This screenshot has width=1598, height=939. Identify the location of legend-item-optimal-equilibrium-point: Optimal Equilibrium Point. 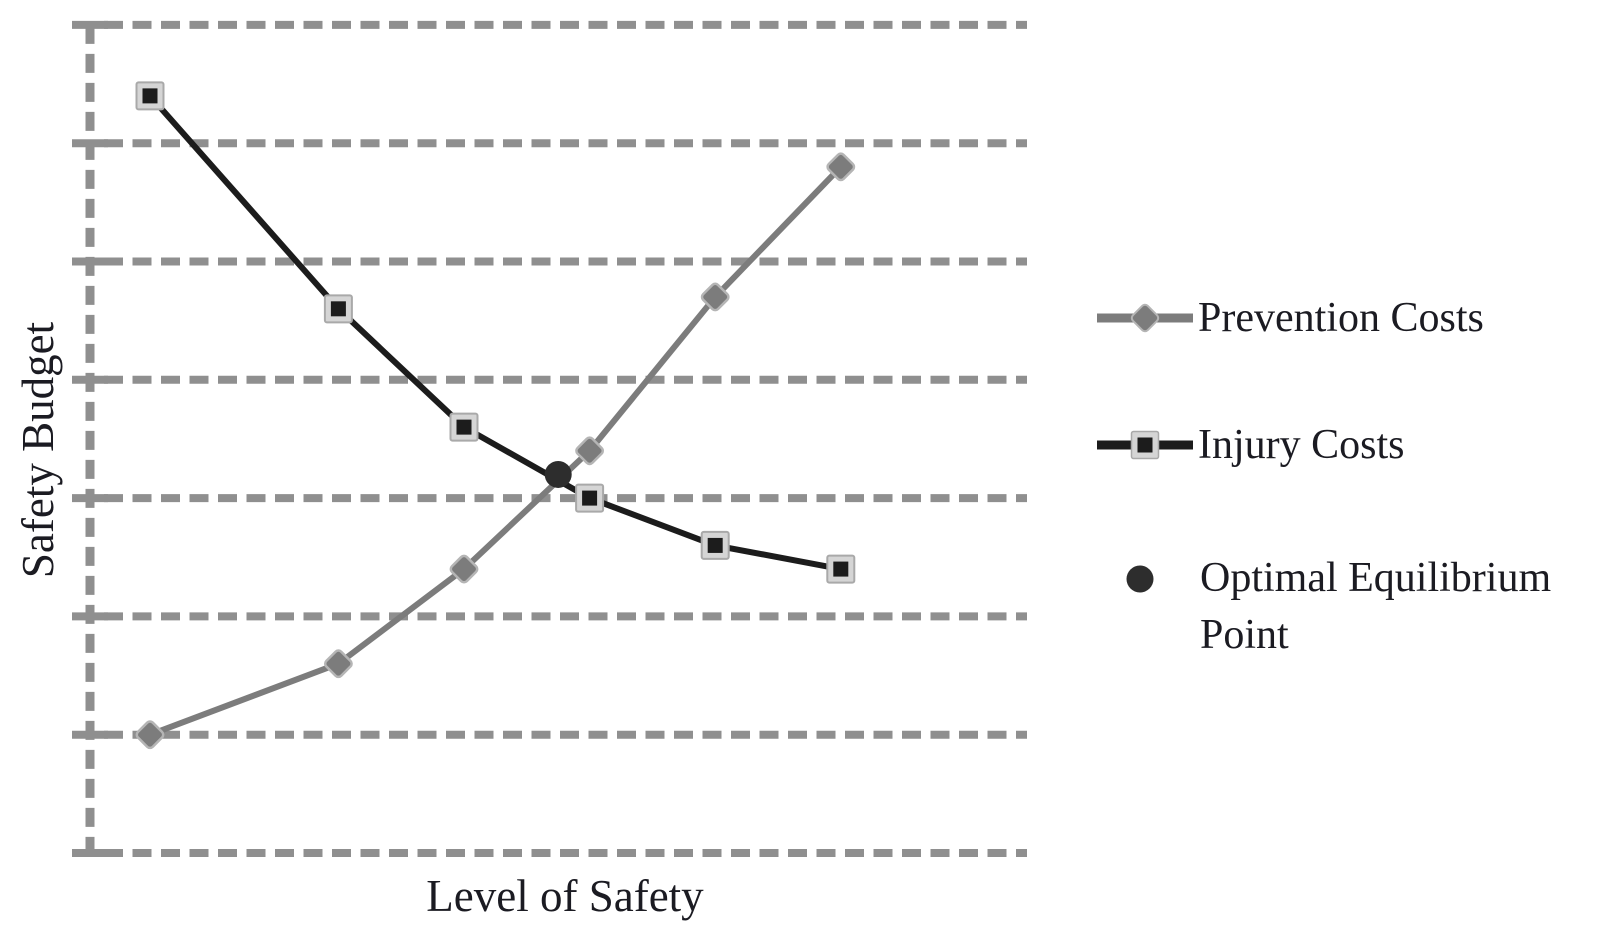
(1347, 607).